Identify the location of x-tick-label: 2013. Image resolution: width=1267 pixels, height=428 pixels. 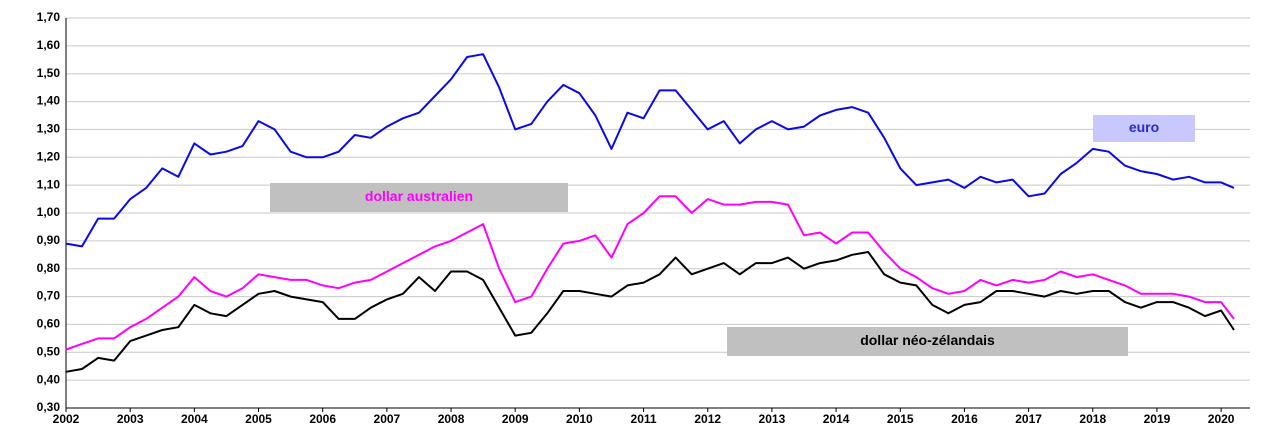
(772, 419).